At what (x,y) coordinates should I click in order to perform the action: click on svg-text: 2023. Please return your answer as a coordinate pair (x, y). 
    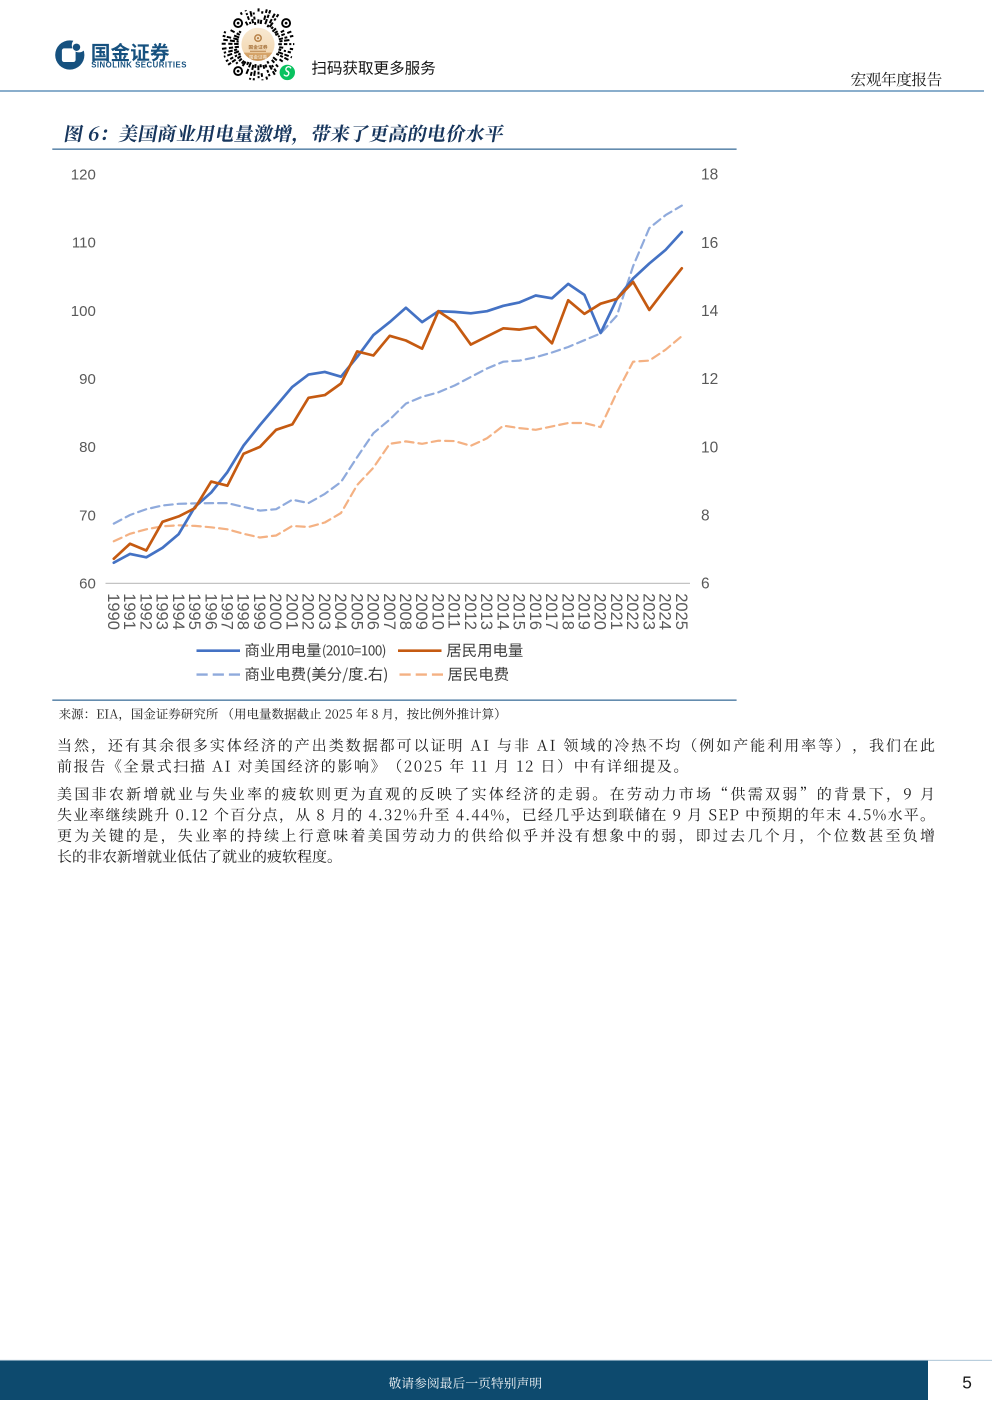
    Looking at the image, I should click on (648, 611).